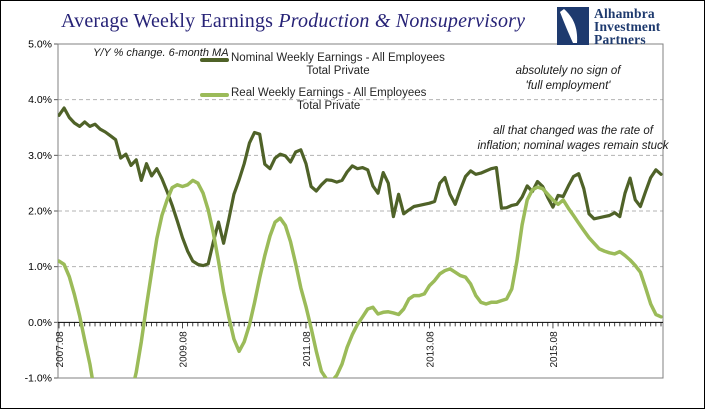 The image size is (705, 409). I want to click on x-axis-label: 2013.08, so click(430, 349).